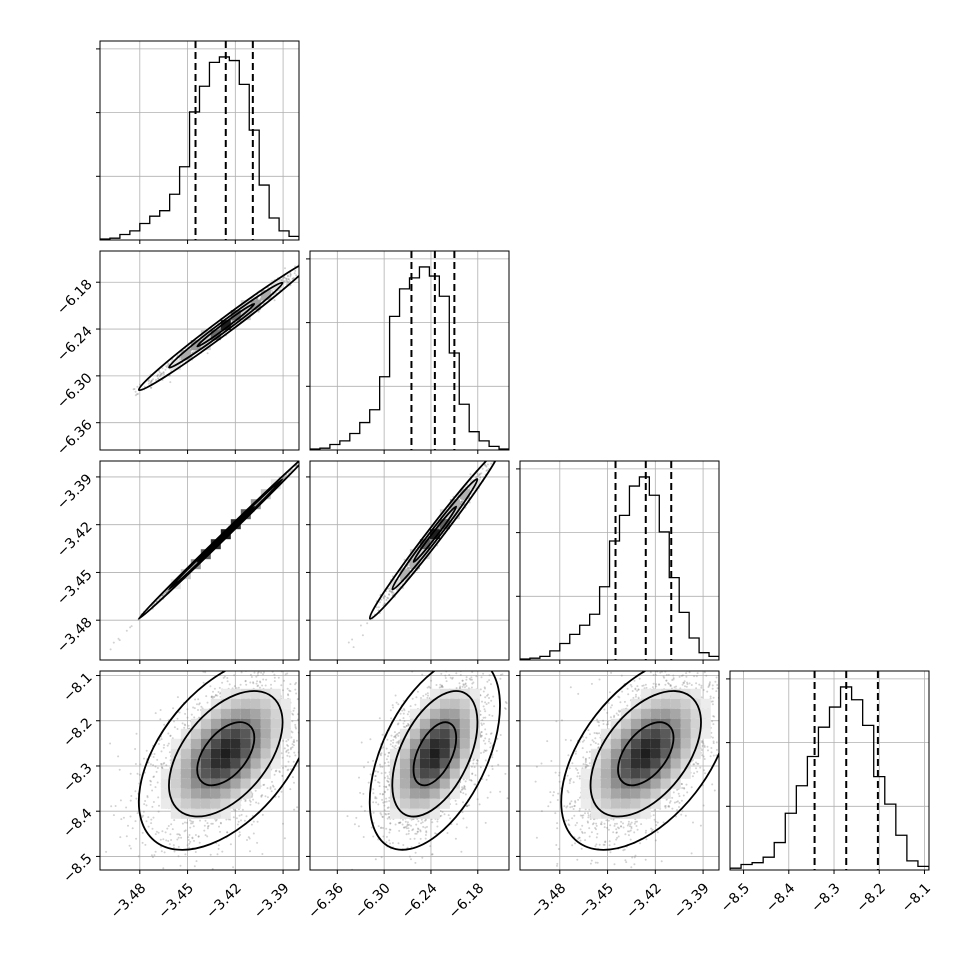 Image resolution: width=970 pixels, height=970 pixels. Describe the element at coordinates (619, 568) in the screenshot. I see `histogram-line` at that location.